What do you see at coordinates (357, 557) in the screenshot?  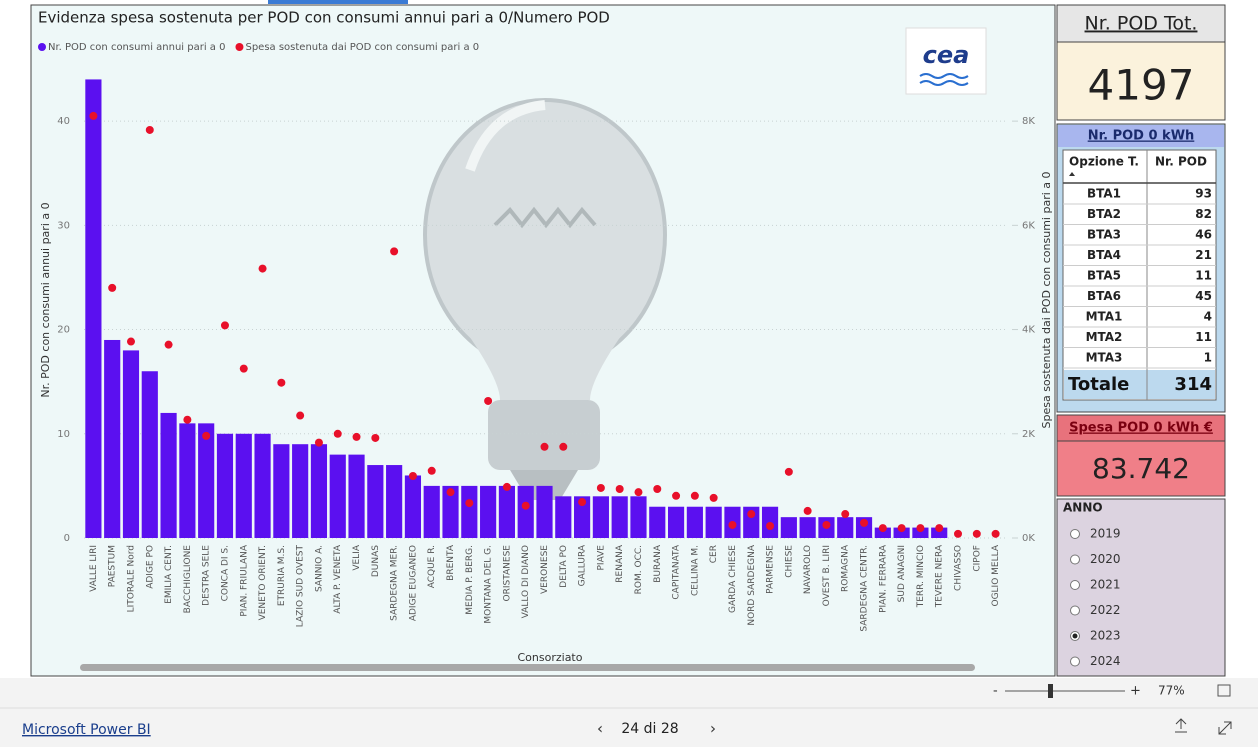 I see `x-tick-label: VELIA` at bounding box center [357, 557].